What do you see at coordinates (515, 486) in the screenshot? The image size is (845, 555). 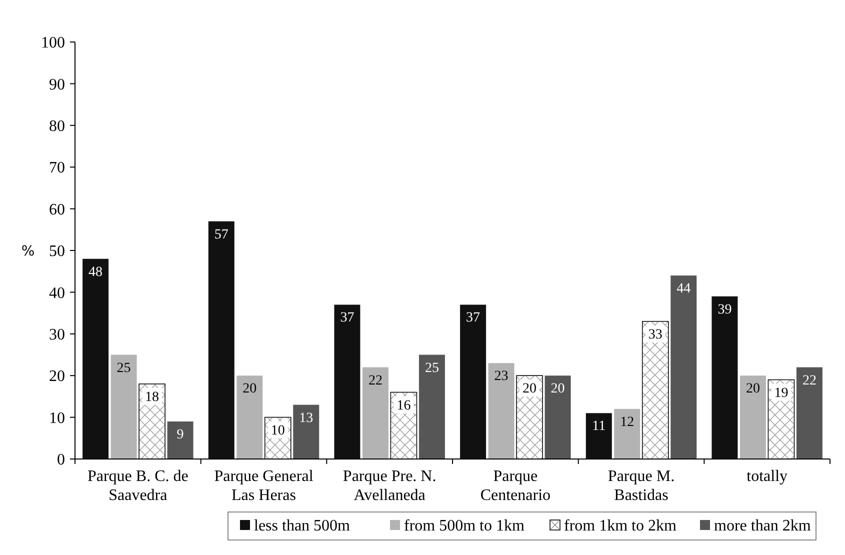 I see `x-tick-label: Parque Centenario` at bounding box center [515, 486].